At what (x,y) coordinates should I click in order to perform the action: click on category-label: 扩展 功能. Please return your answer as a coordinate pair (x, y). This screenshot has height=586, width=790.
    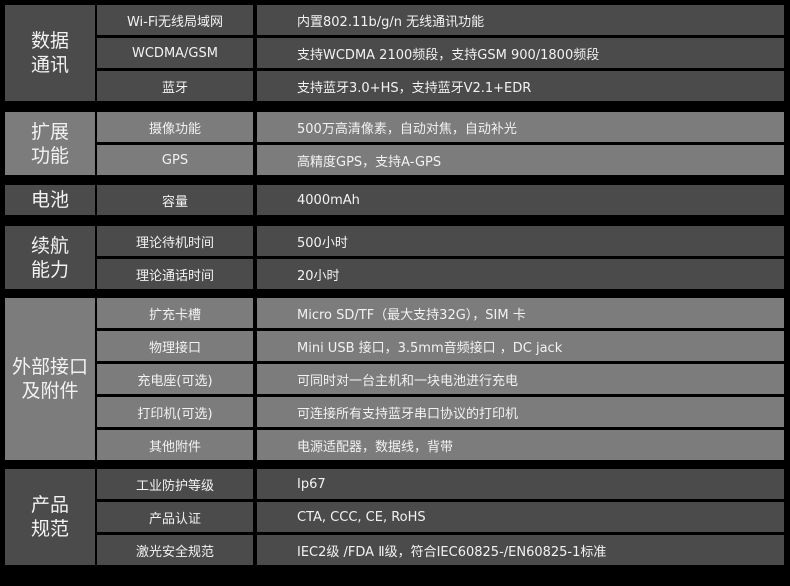
    Looking at the image, I should click on (50, 143).